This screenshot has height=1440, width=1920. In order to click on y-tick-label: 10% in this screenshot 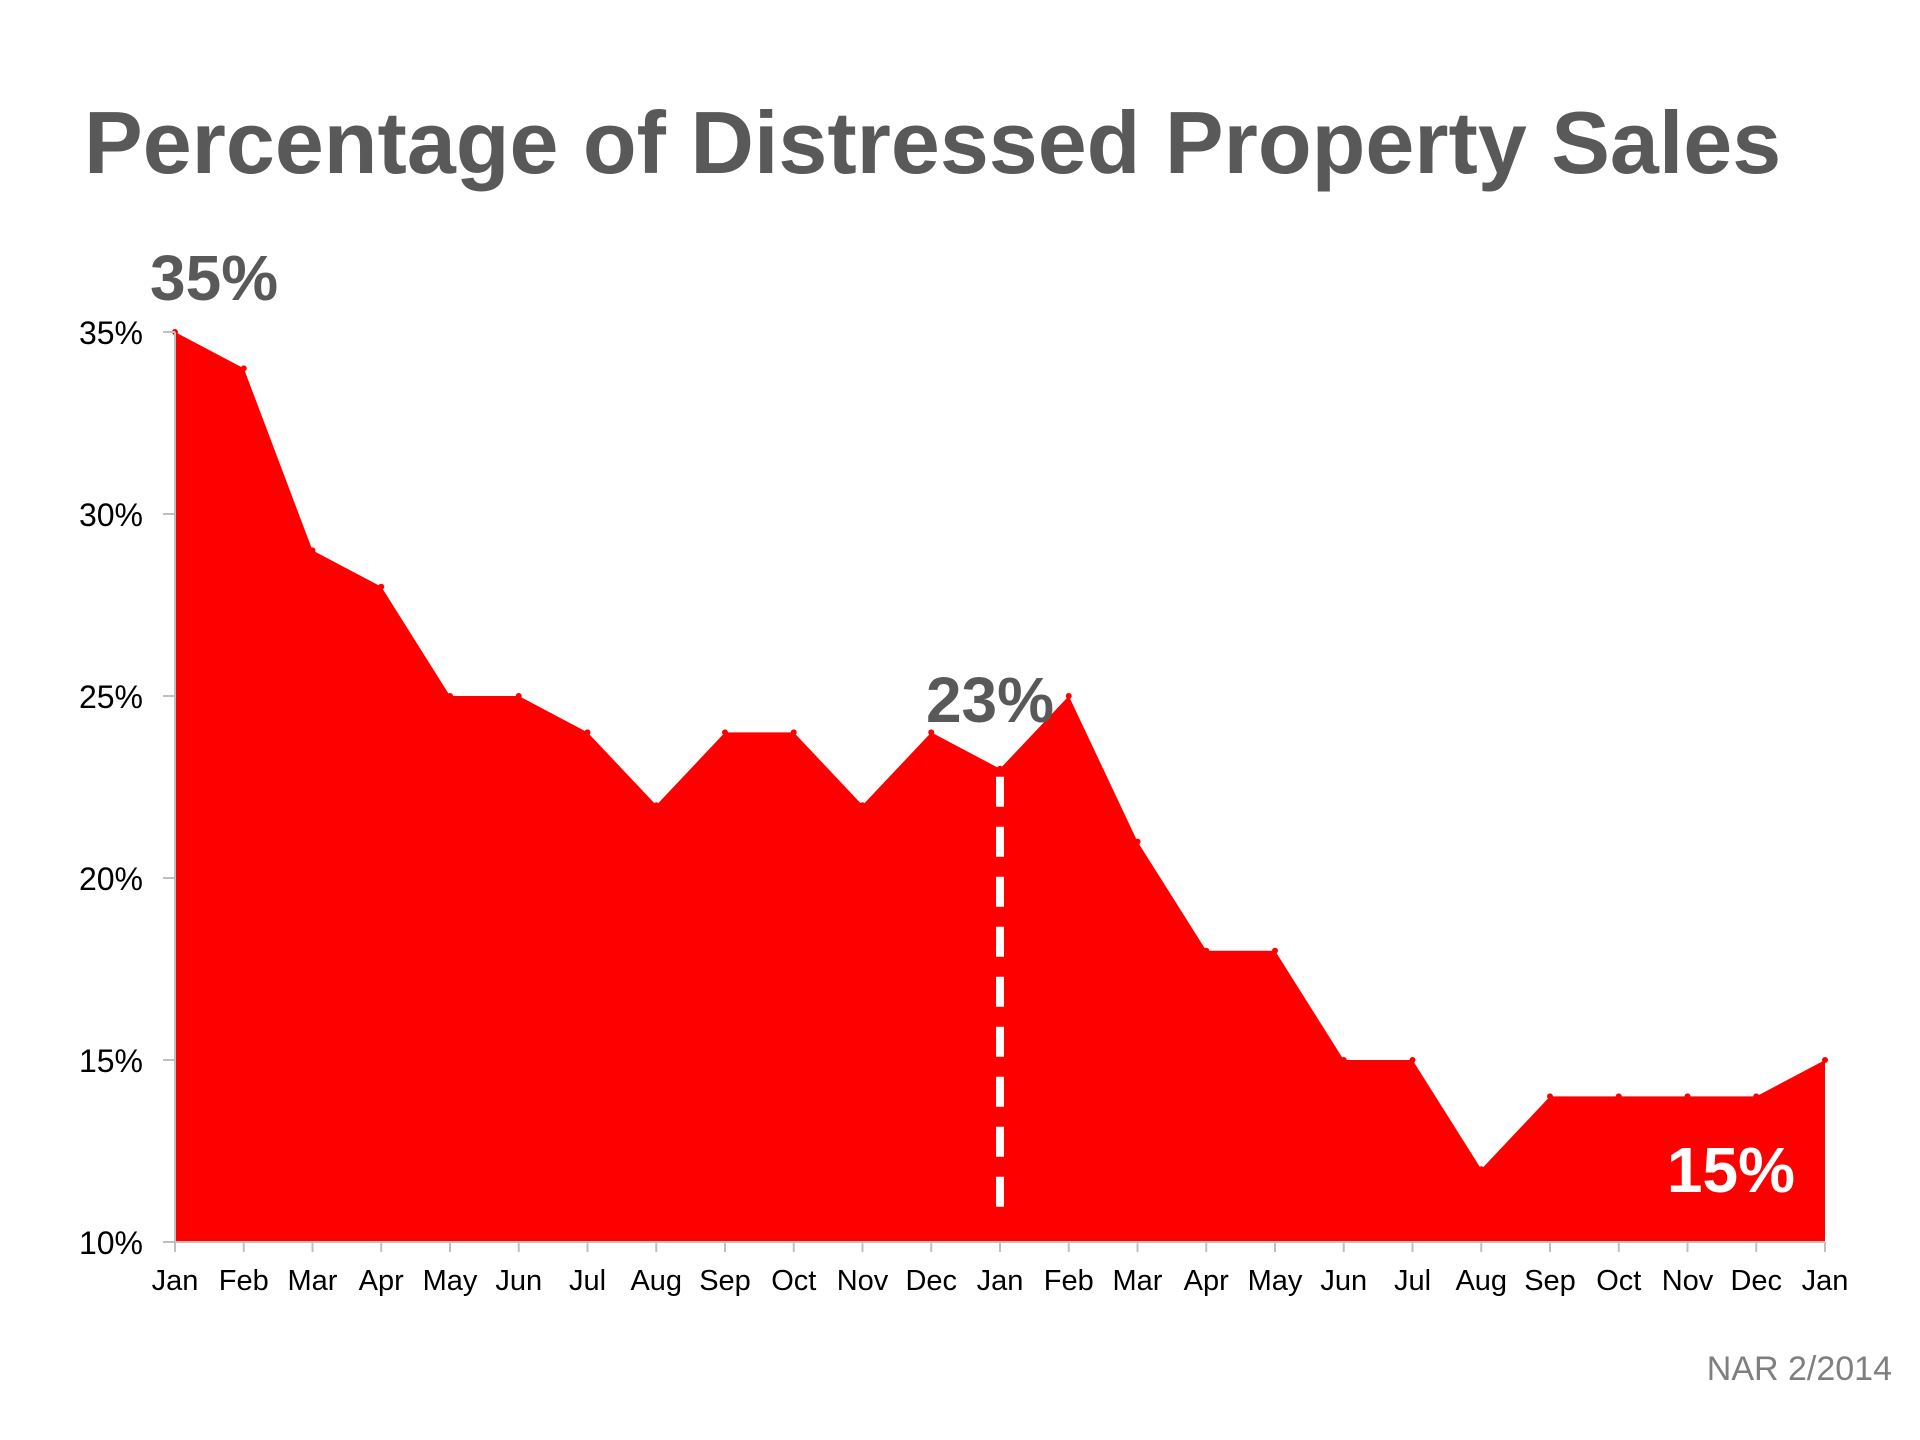, I will do `click(111, 1243)`.